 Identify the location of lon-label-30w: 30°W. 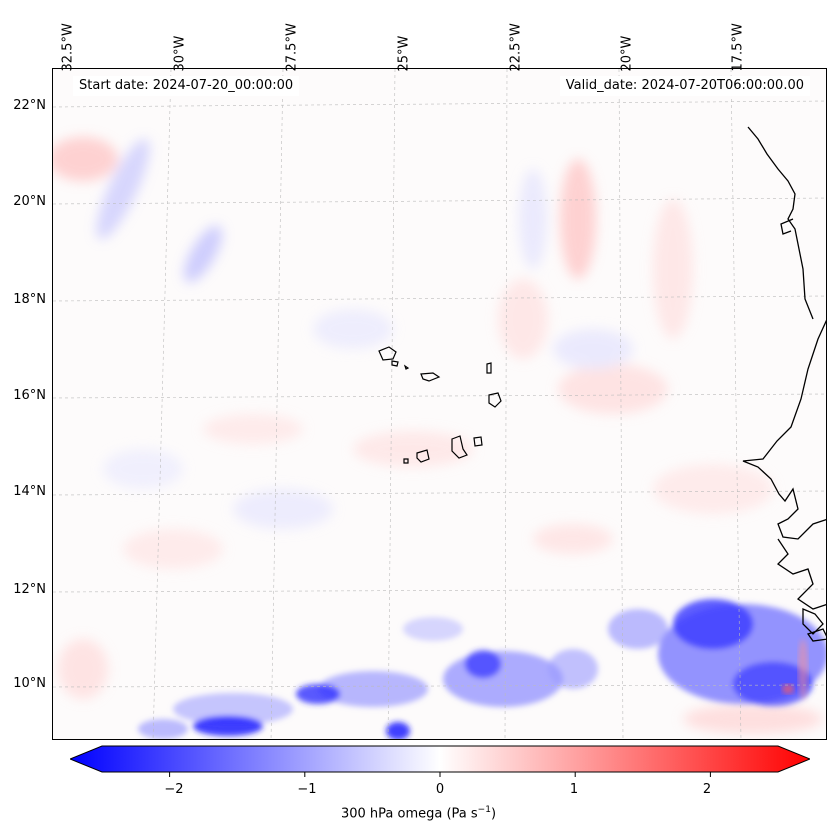
(180, 53).